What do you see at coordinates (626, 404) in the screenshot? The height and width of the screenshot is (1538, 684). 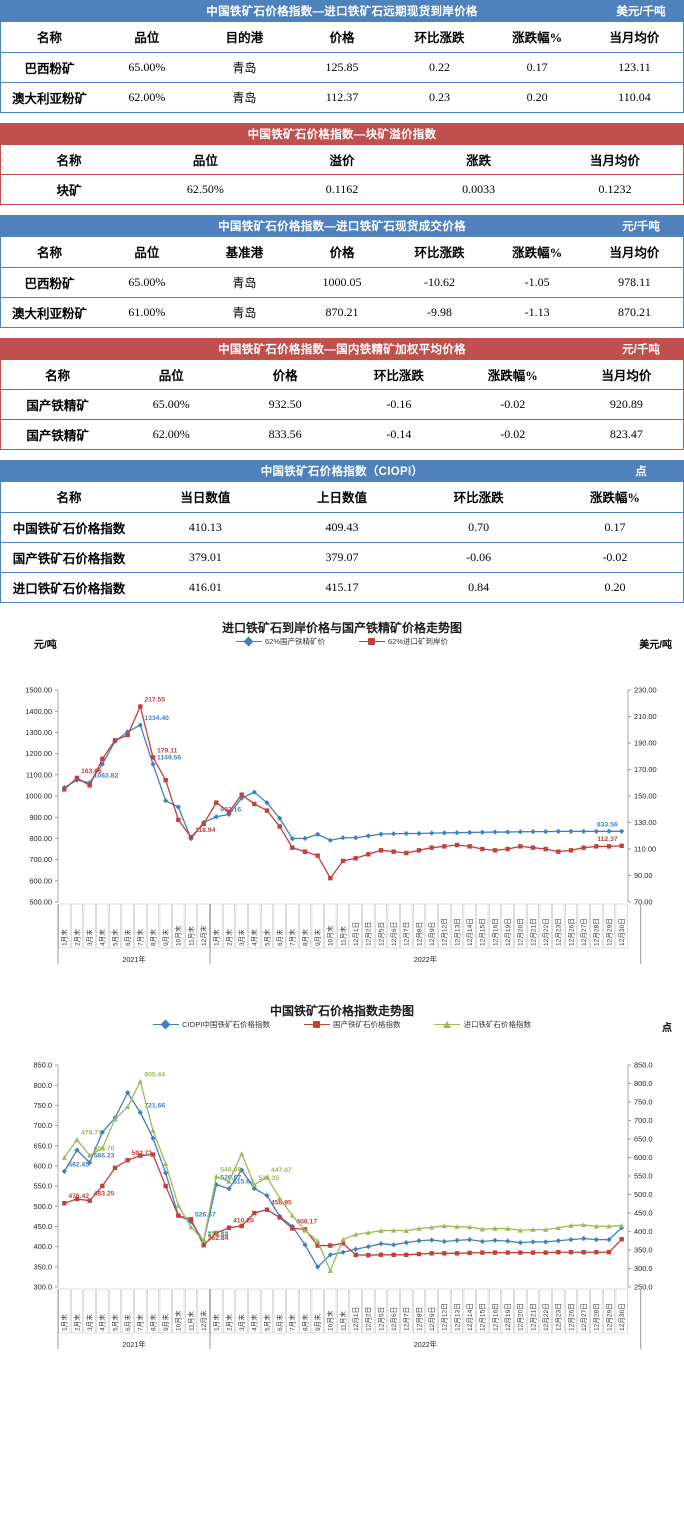 I see `data-cell: 920.89` at bounding box center [626, 404].